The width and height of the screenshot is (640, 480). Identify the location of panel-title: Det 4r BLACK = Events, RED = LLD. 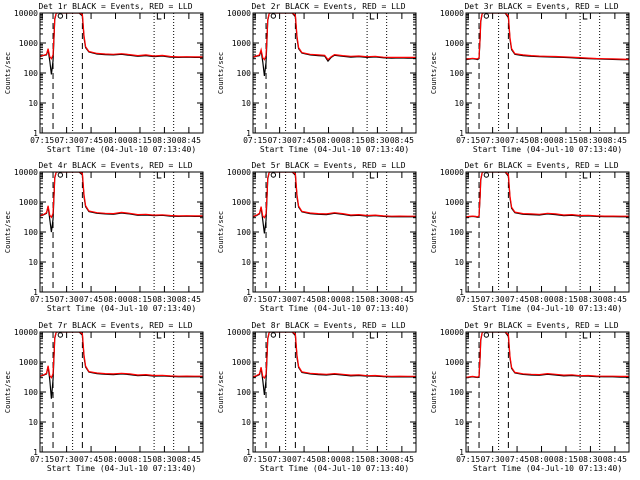
(115, 165).